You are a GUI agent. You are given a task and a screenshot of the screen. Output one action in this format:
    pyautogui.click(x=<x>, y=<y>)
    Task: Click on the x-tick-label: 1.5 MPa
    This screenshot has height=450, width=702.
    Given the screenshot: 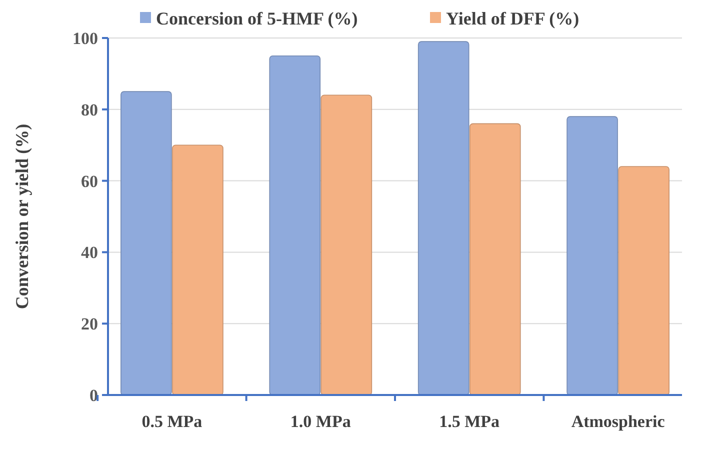 What is the action you would take?
    pyautogui.click(x=469, y=421)
    